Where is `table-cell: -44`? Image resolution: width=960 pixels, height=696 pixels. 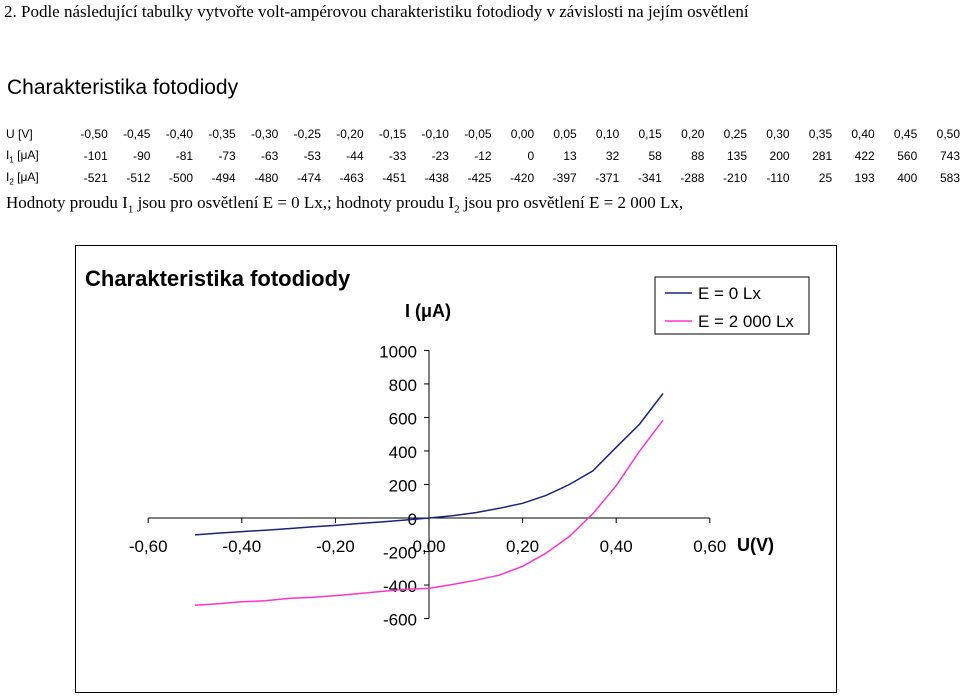
table-cell: -44 is located at coordinates (355, 156).